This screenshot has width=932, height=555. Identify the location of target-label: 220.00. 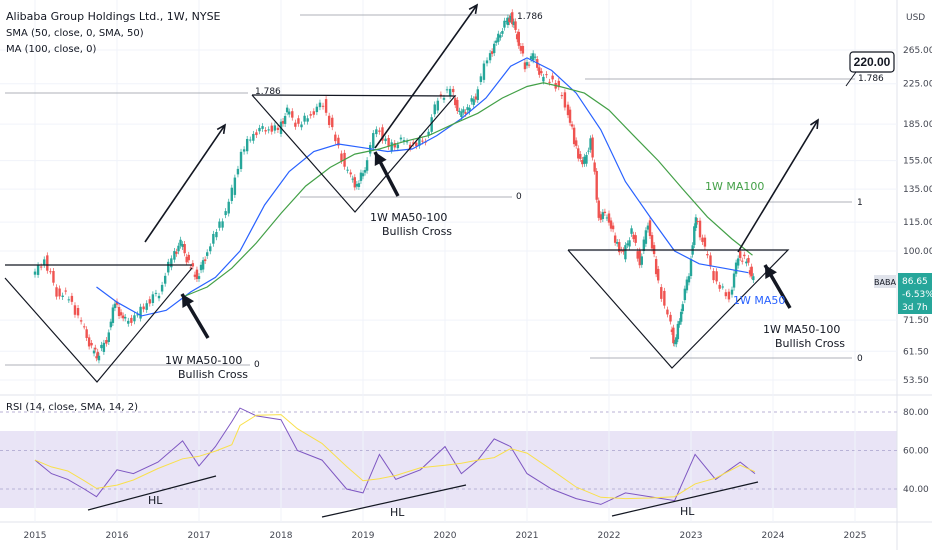
(872, 62).